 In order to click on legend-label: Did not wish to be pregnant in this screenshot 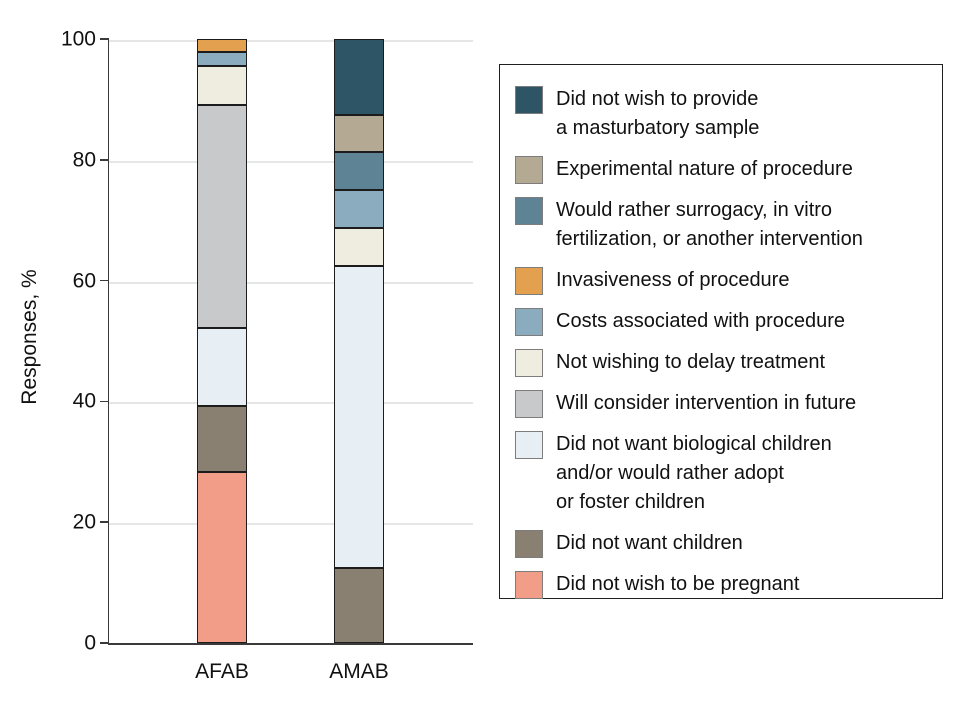, I will do `click(678, 584)`.